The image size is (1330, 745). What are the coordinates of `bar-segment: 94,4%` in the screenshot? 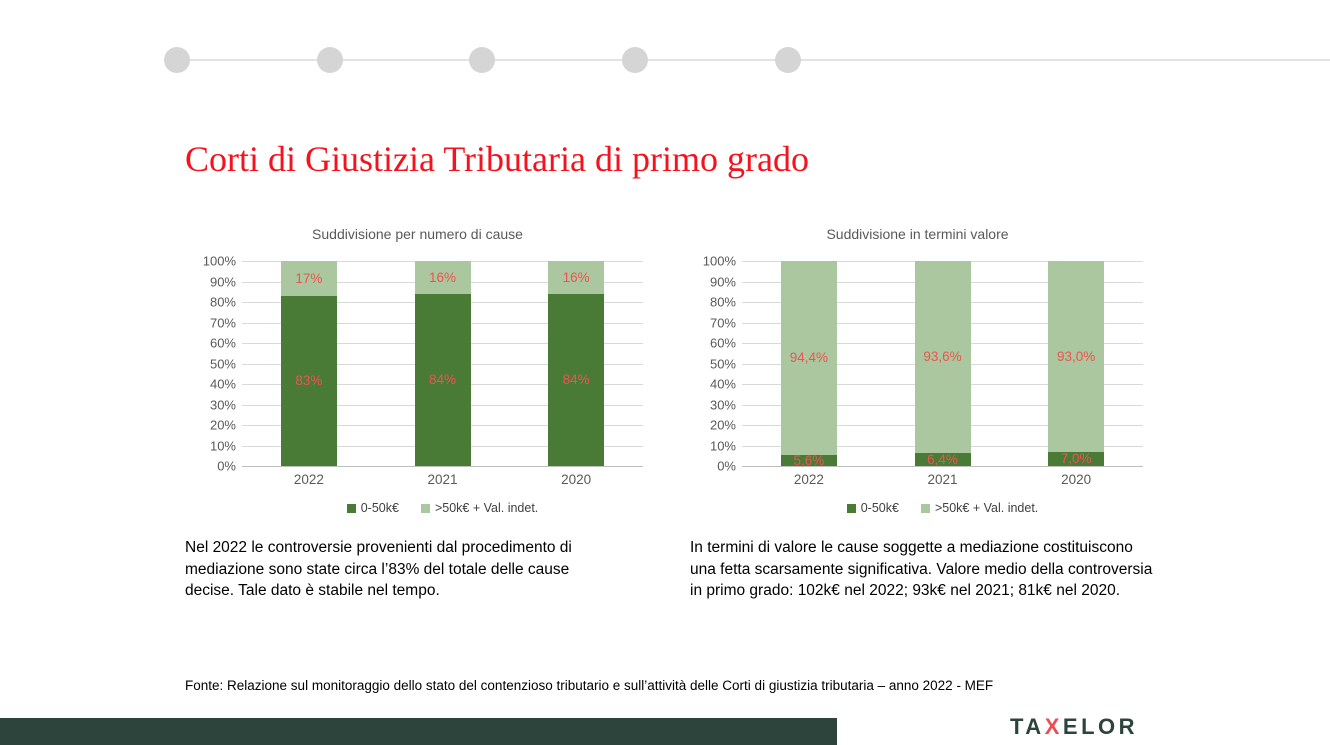 It's located at (808, 358).